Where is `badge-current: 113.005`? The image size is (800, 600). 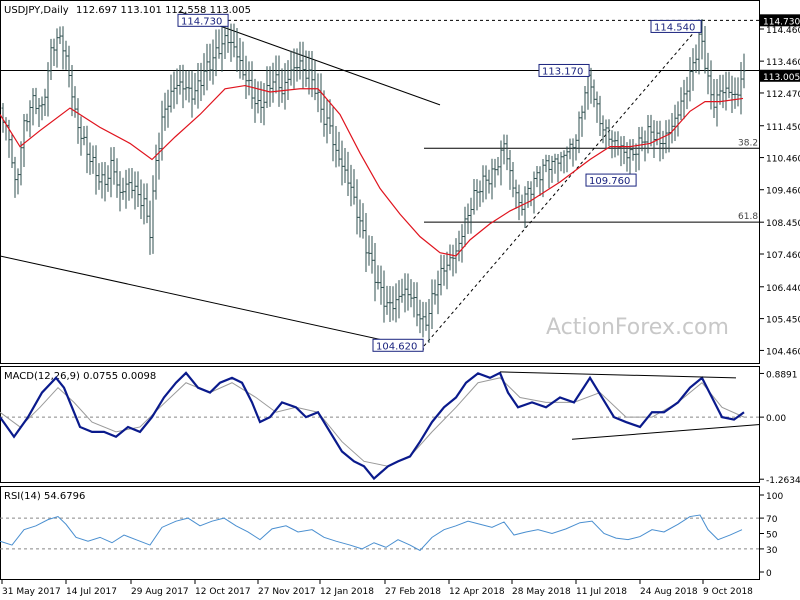 badge-current: 113.005 is located at coordinates (780, 76).